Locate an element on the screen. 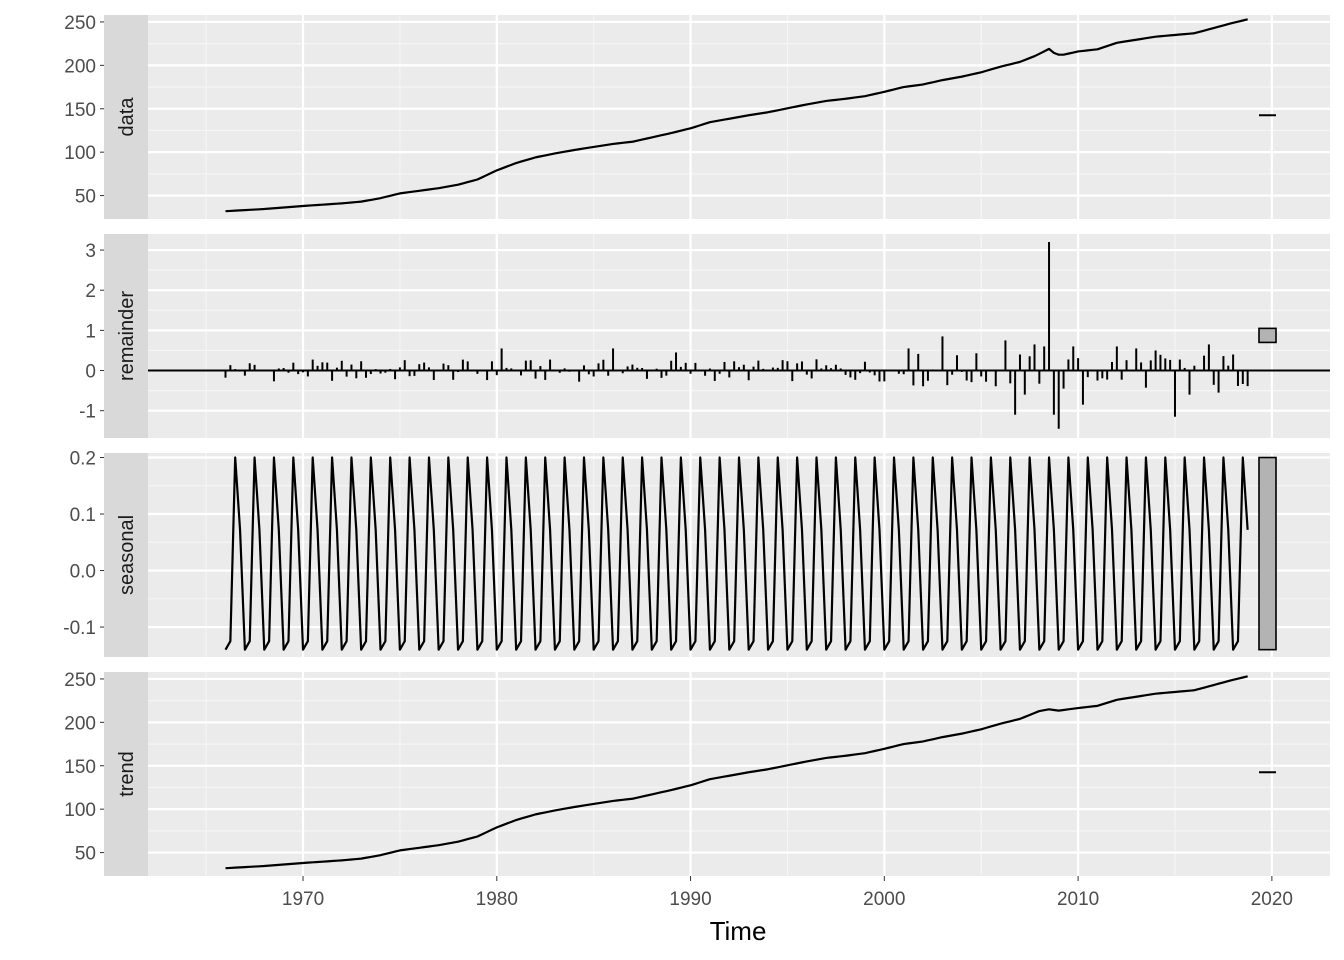  y-tick-label: 0.2 is located at coordinates (83, 459).